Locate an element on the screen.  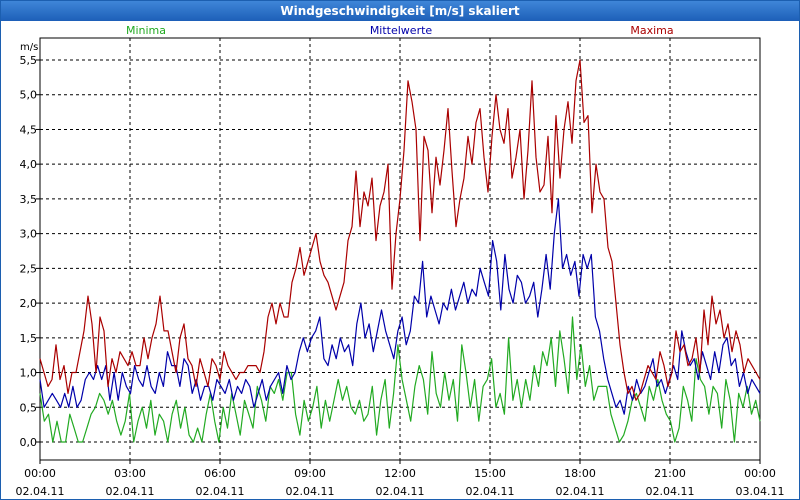
y-tick-label: 5,5 is located at coordinates (29, 60).